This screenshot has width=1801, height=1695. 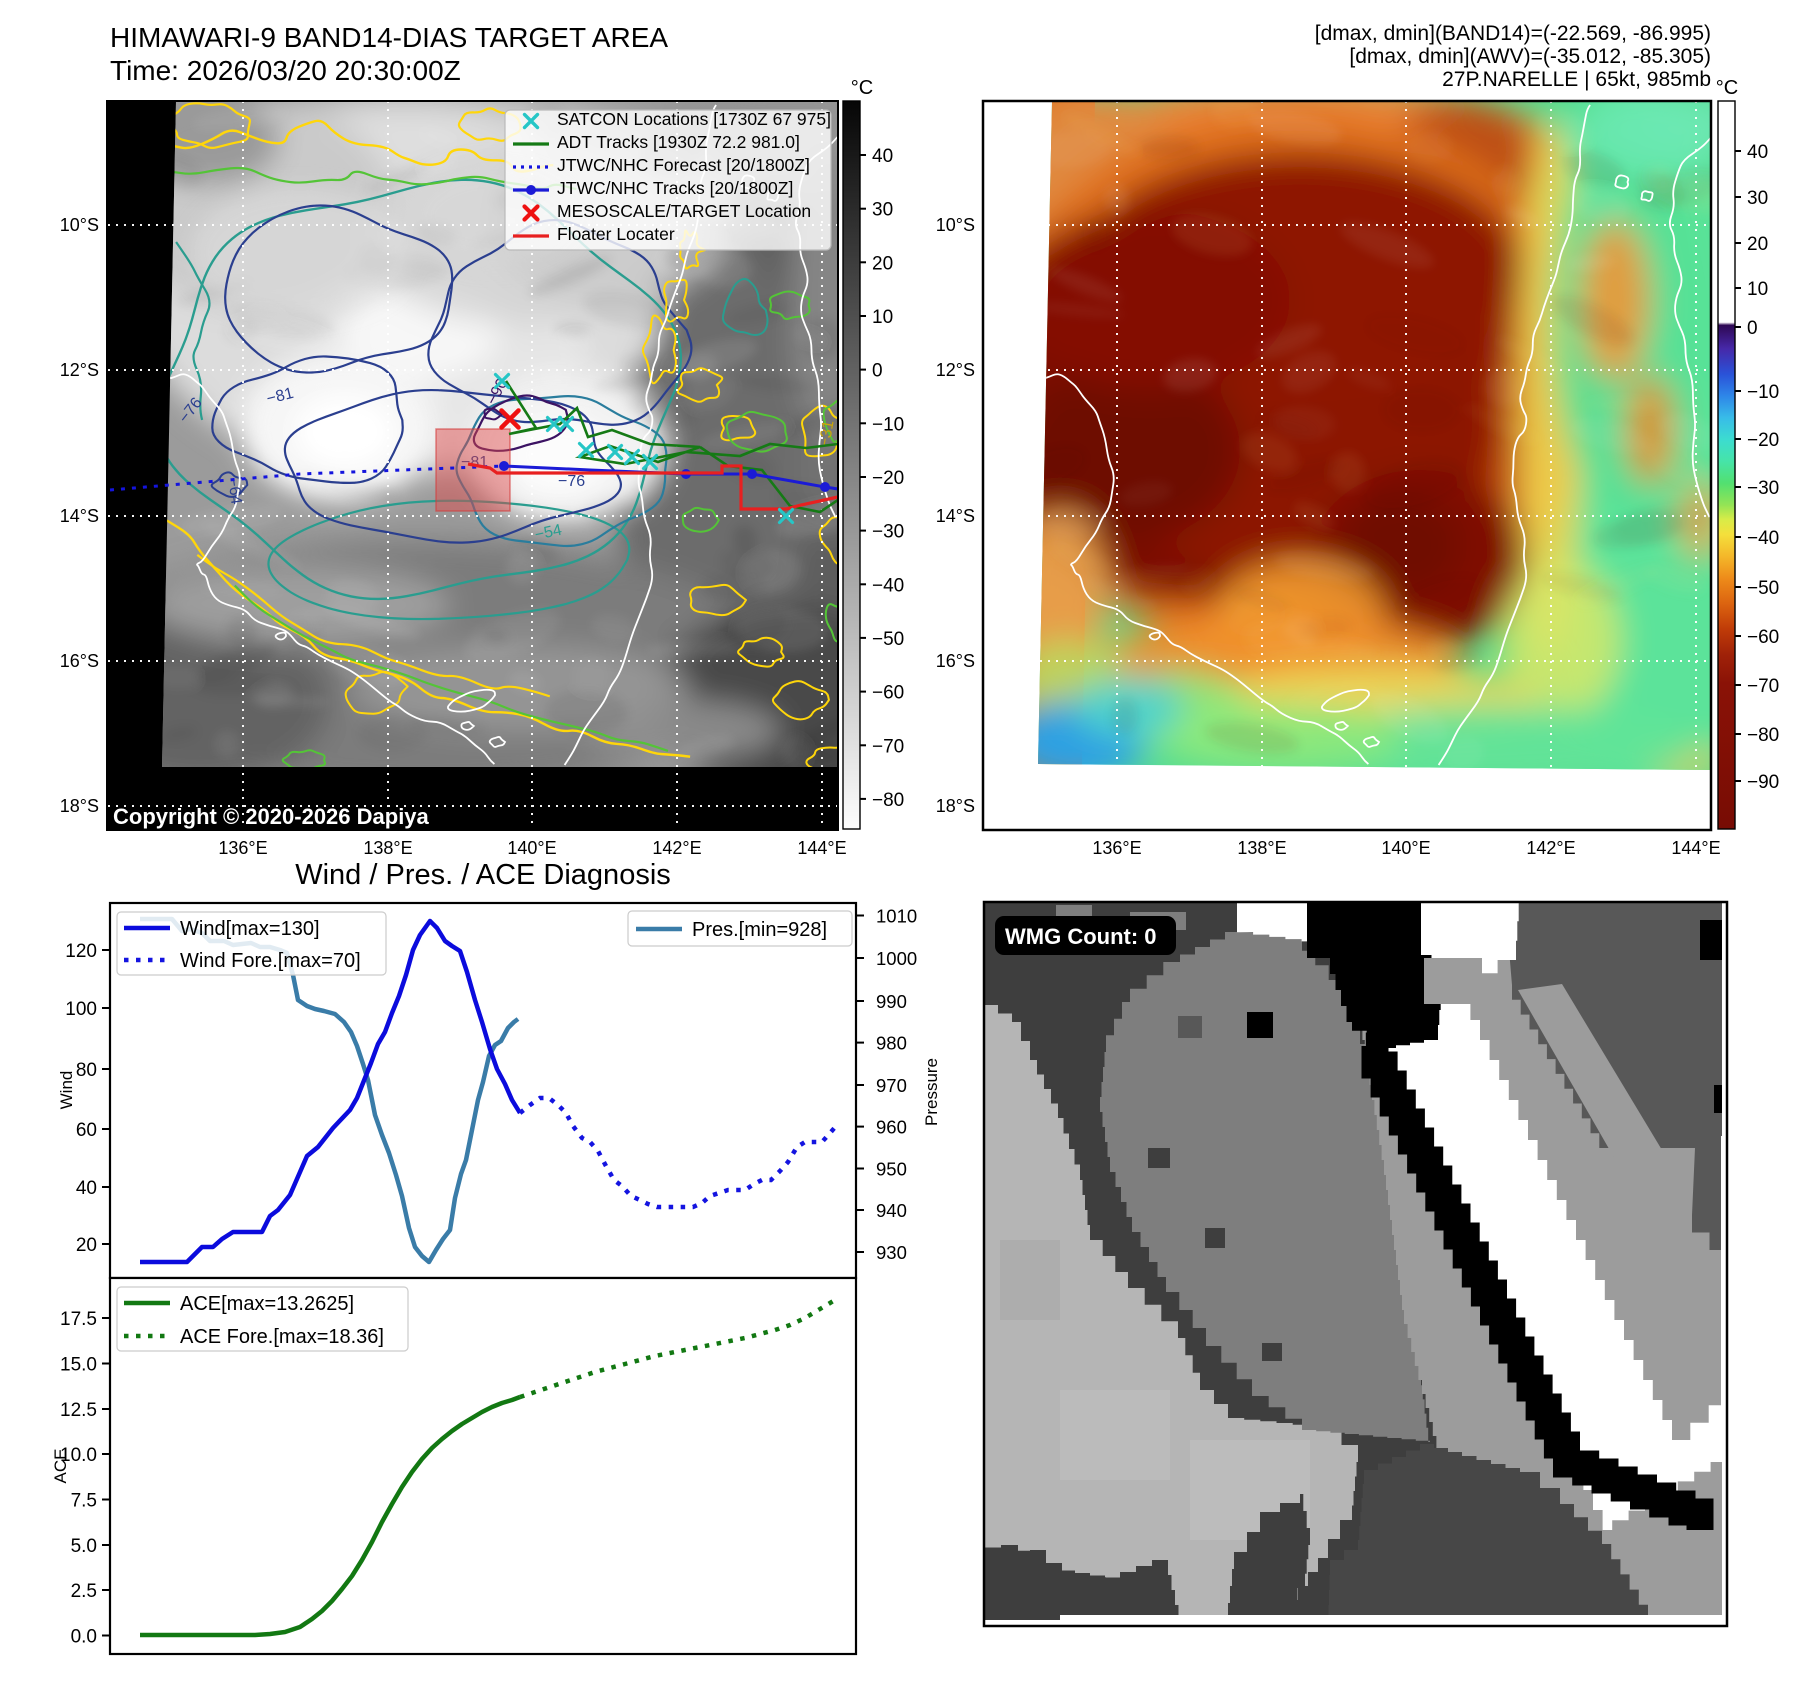 What do you see at coordinates (84, 1637) in the screenshot?
I see `svg-text: 0.0` at bounding box center [84, 1637].